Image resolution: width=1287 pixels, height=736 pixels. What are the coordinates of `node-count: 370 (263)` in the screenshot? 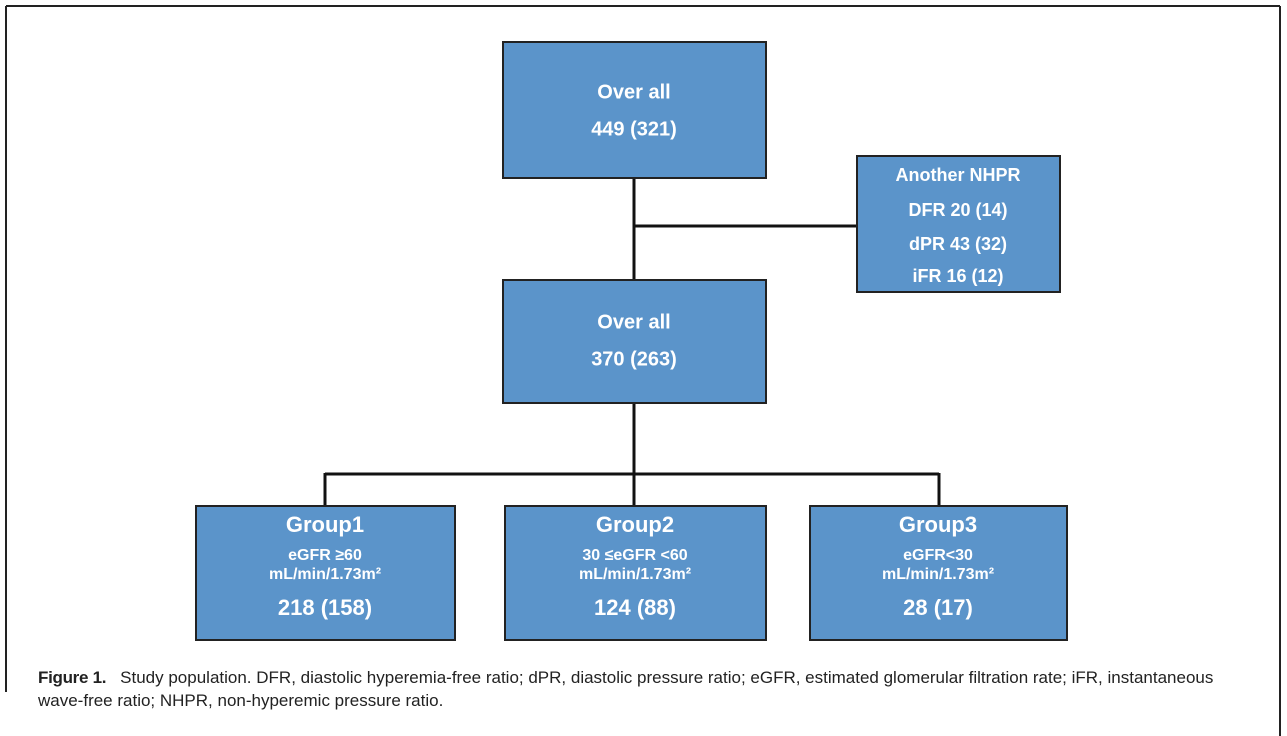 It's located at (634, 359).